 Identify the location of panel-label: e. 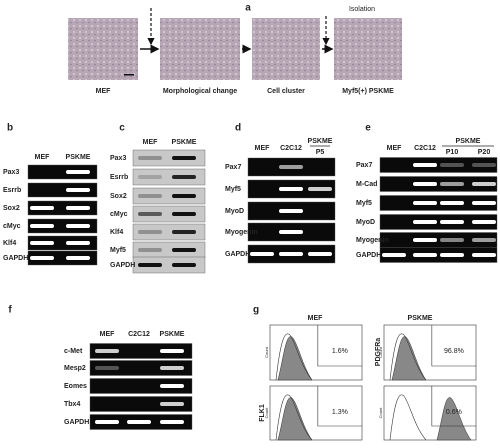
(368, 128).